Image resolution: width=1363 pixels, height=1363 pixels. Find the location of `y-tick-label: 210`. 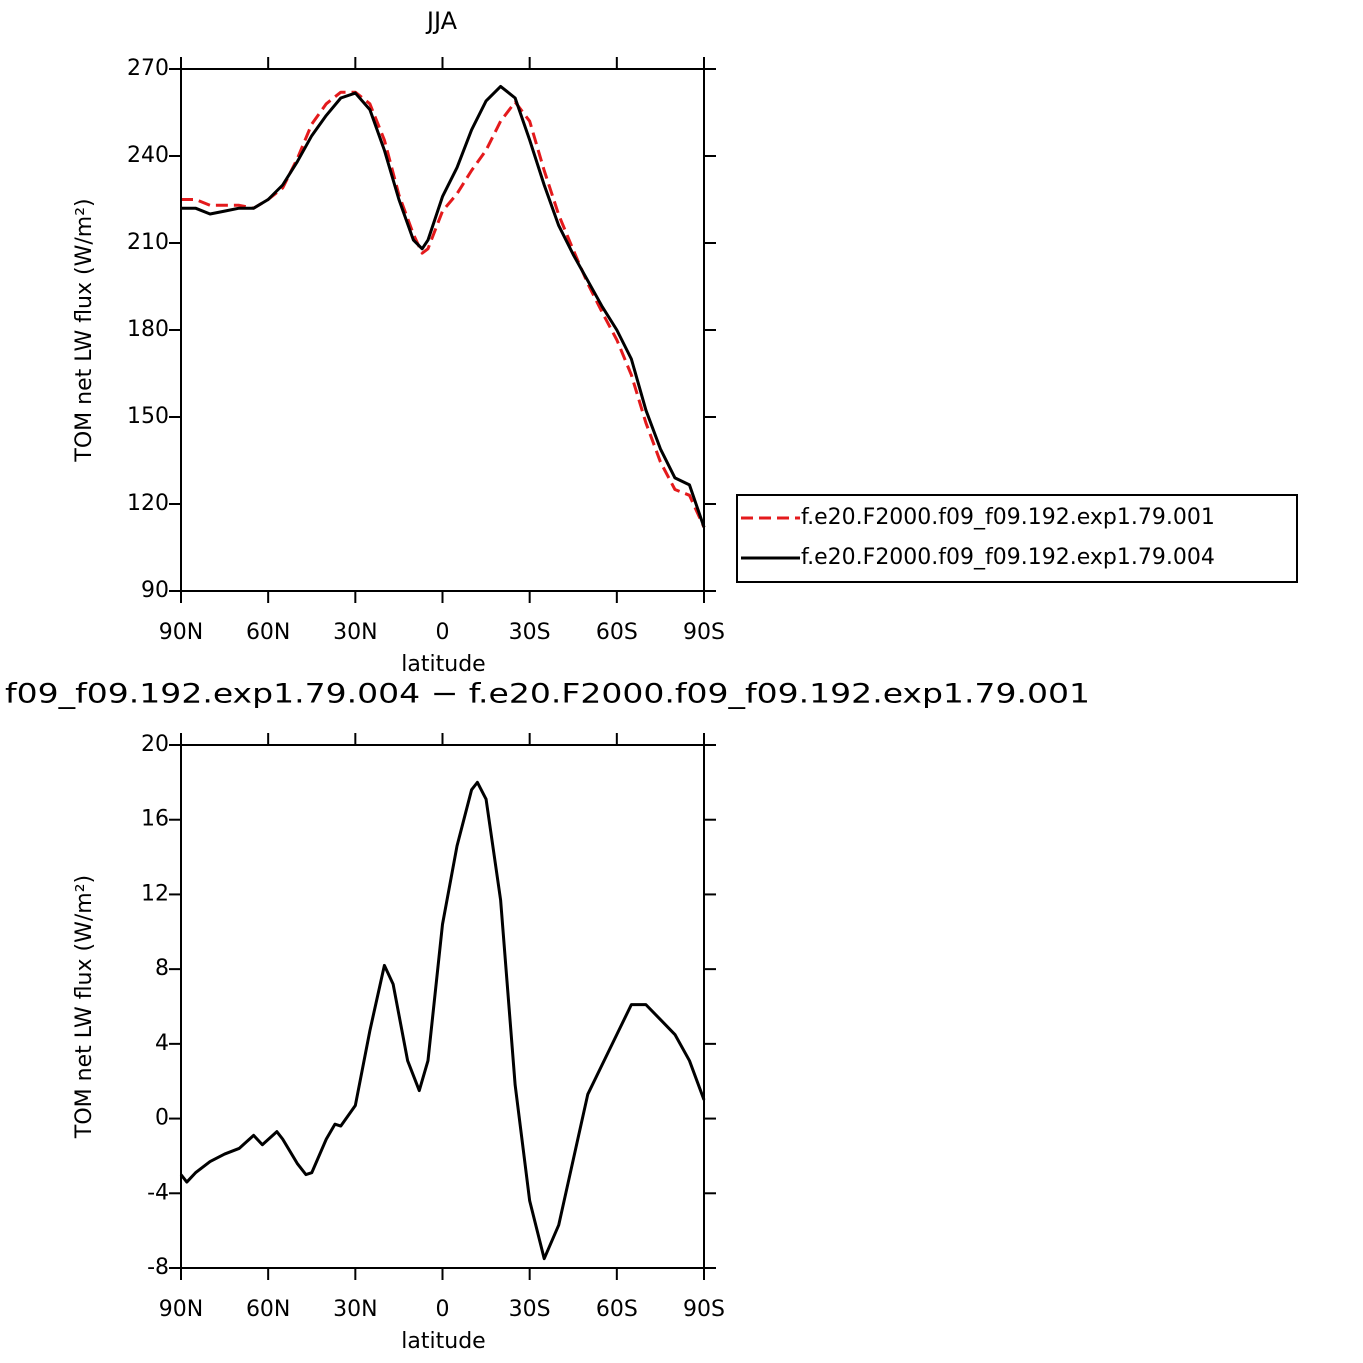

y-tick-label: 210 is located at coordinates (148, 242).